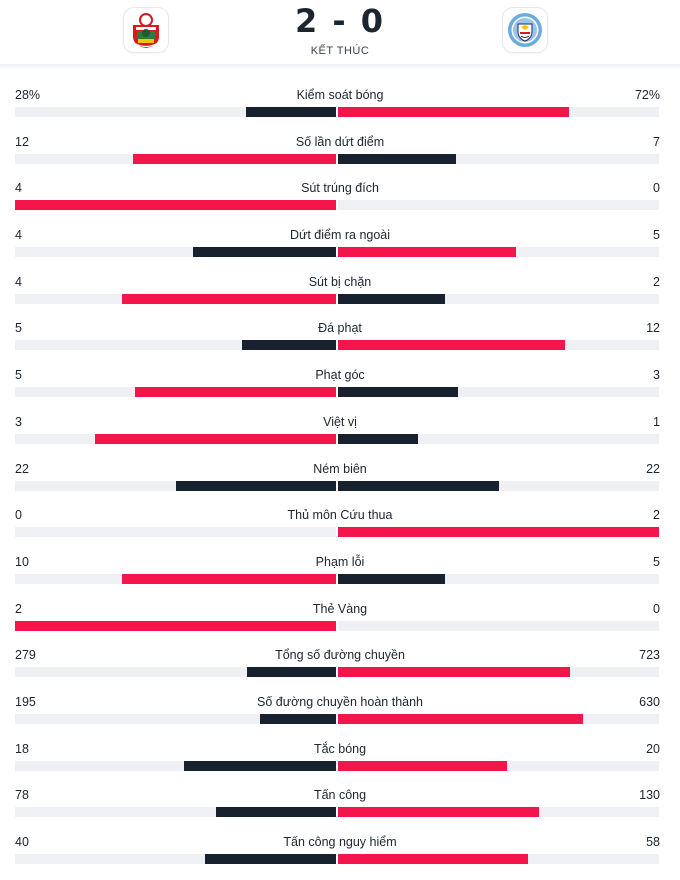  I want to click on stat-row: 5 Đá phạt 12, so click(340, 342).